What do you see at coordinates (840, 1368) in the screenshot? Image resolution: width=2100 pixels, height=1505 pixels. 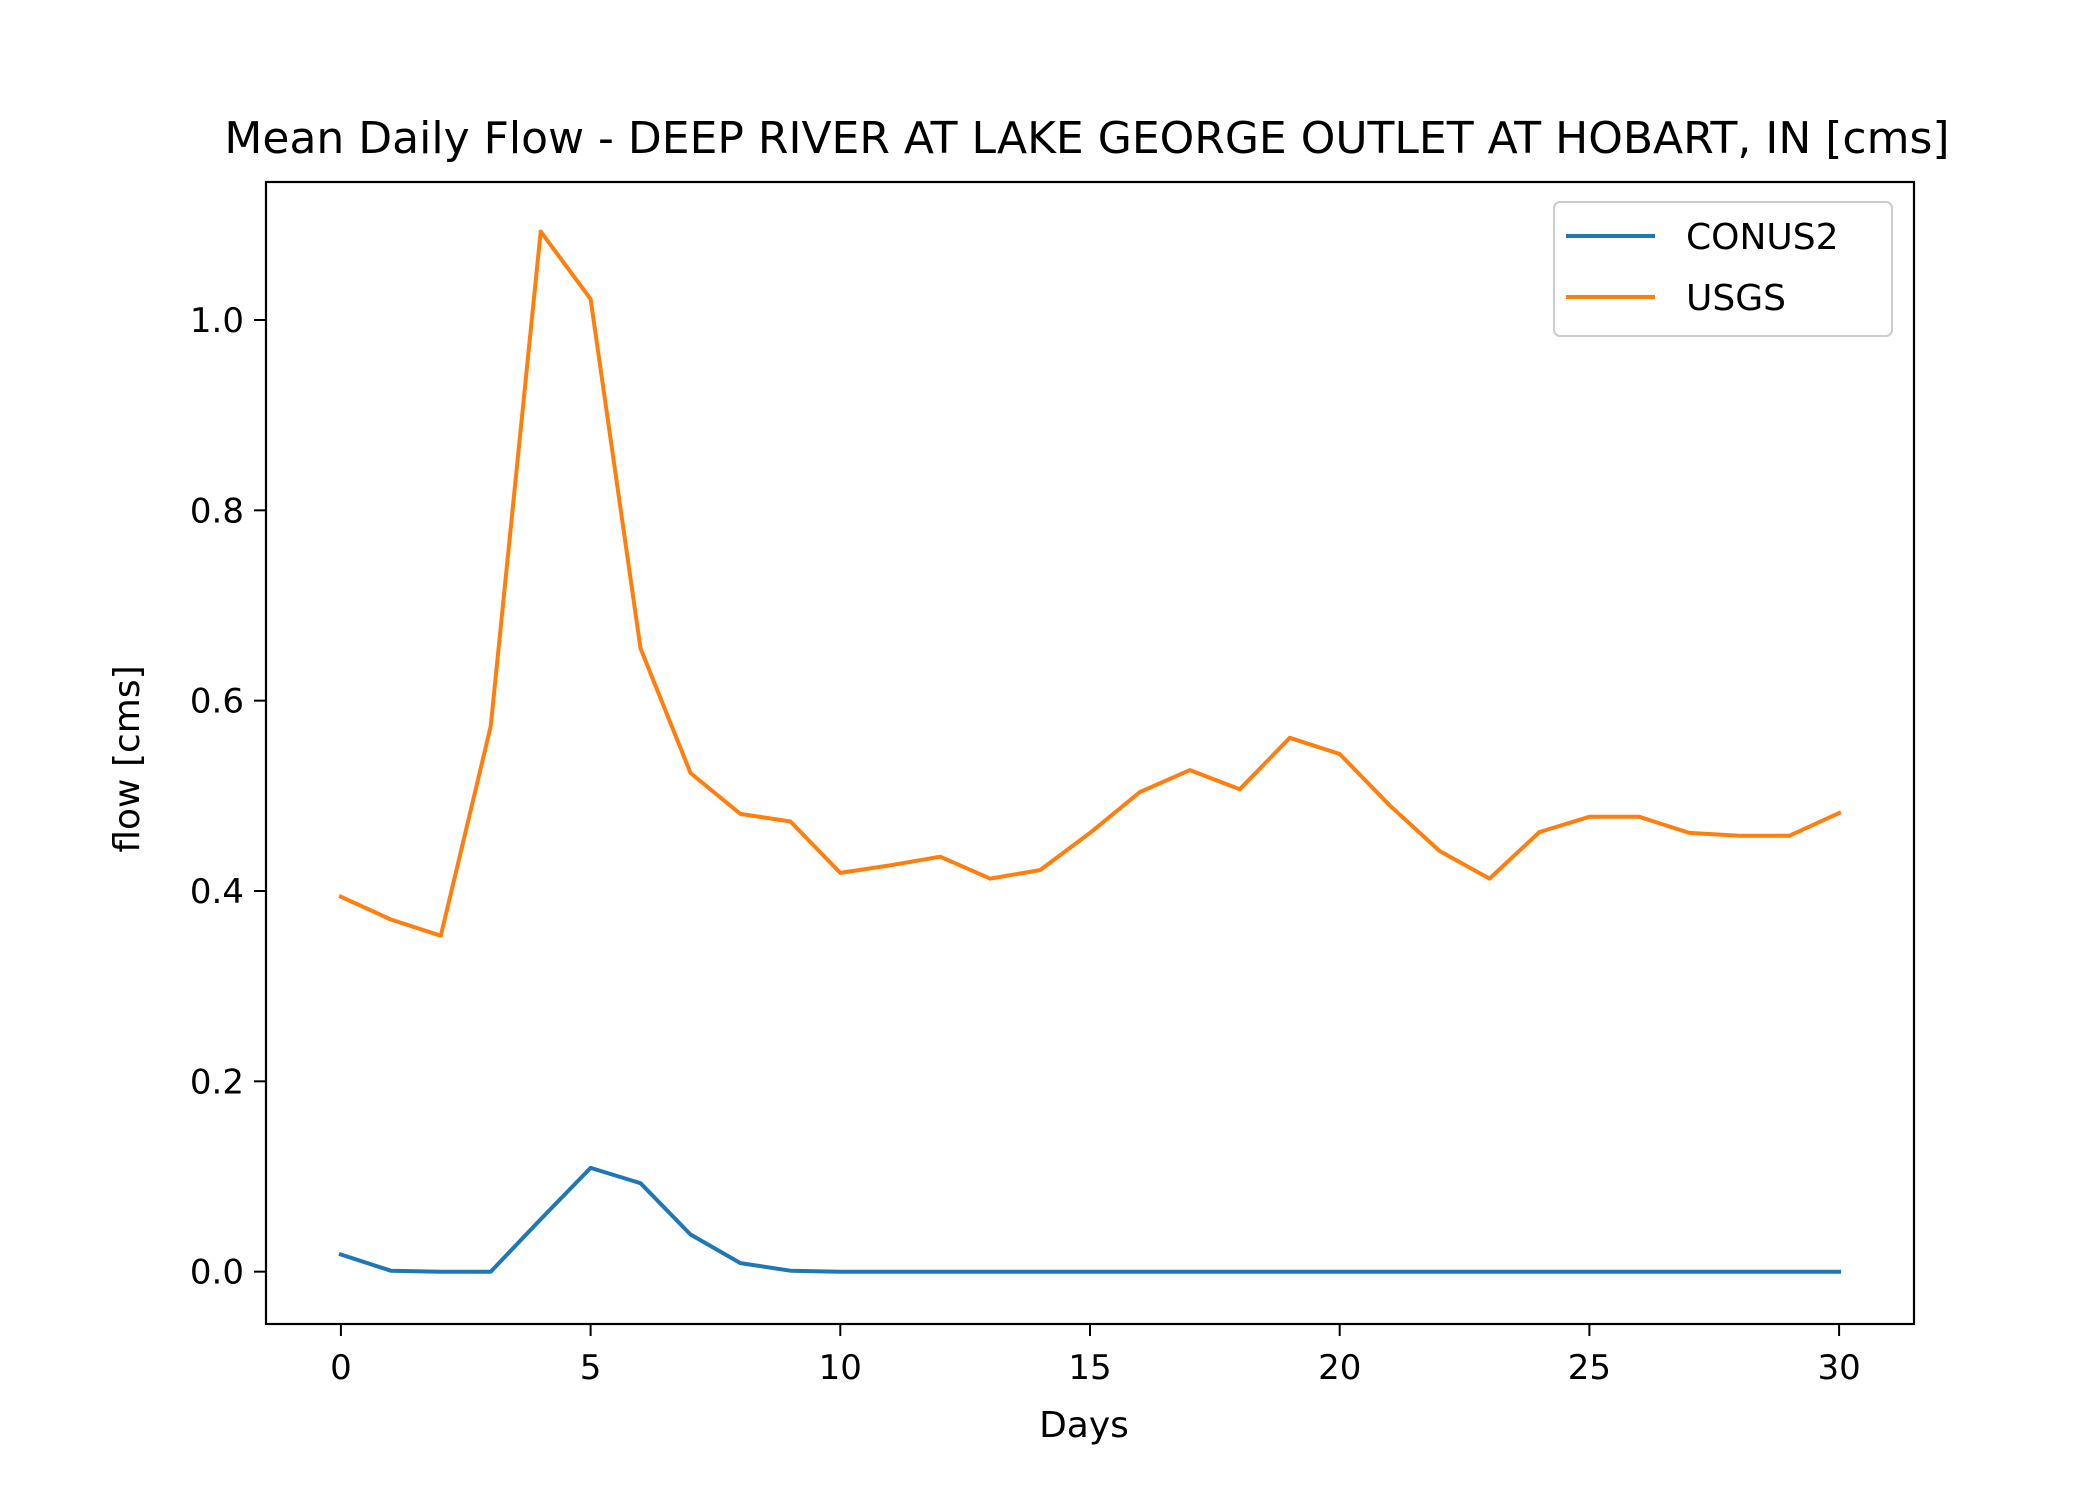 I see `x-tick-label: 10` at bounding box center [840, 1368].